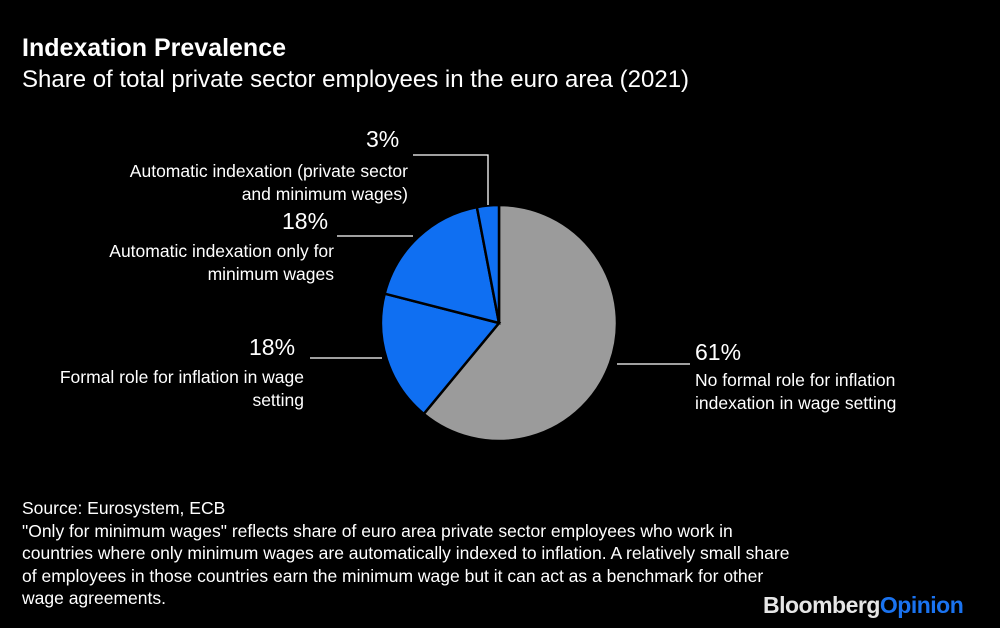 Image resolution: width=1000 pixels, height=628 pixels. I want to click on slice-value-61: 61%, so click(718, 352).